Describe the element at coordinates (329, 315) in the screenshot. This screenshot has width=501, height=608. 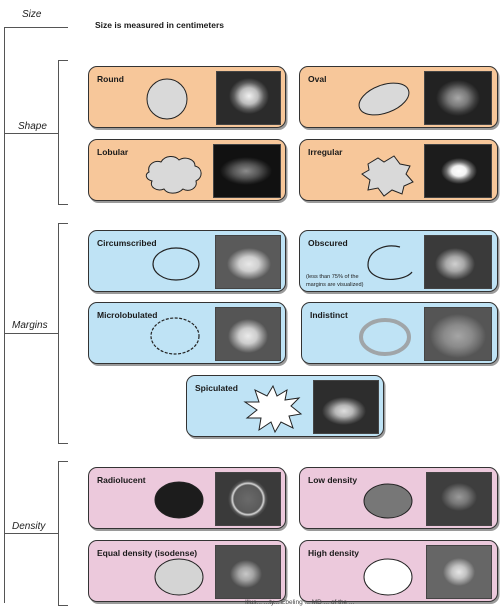
I see `card-title: Indistinct` at that location.